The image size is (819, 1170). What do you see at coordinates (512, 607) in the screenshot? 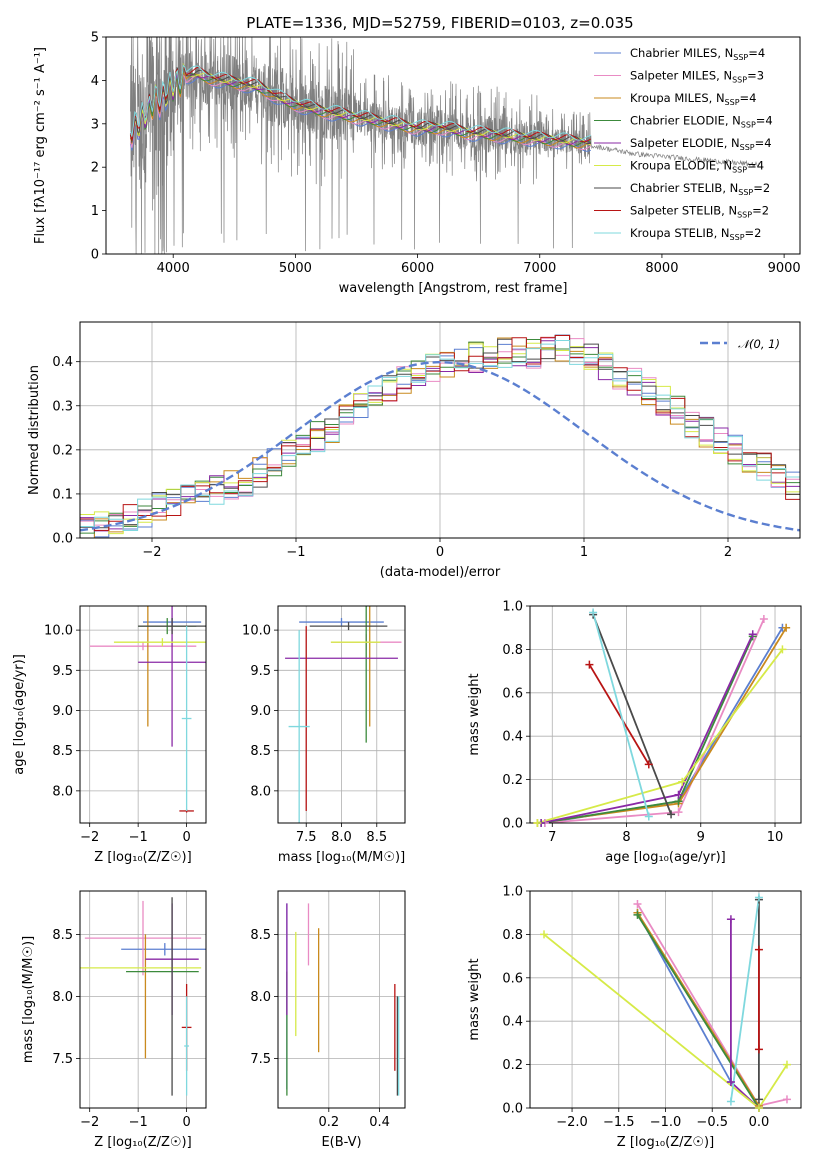
I see `mass-weight-vs-age-ytick-label: 1.0` at bounding box center [512, 607].